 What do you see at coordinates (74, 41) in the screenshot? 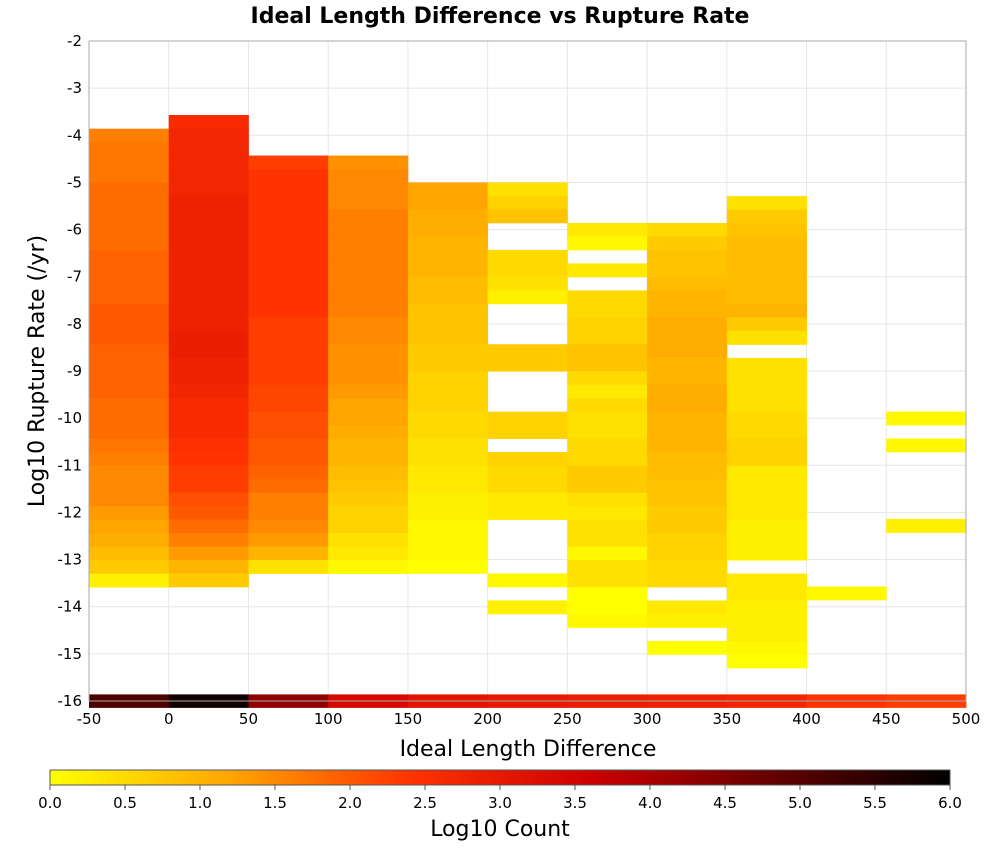
I see `y-tick-label: -2` at bounding box center [74, 41].